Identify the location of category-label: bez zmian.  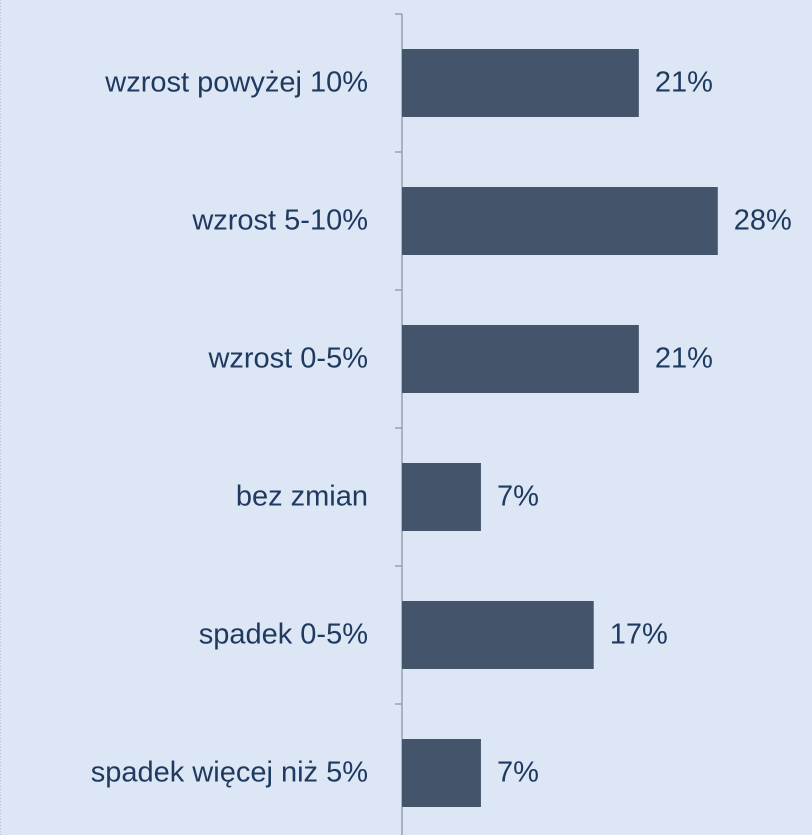
(302, 497).